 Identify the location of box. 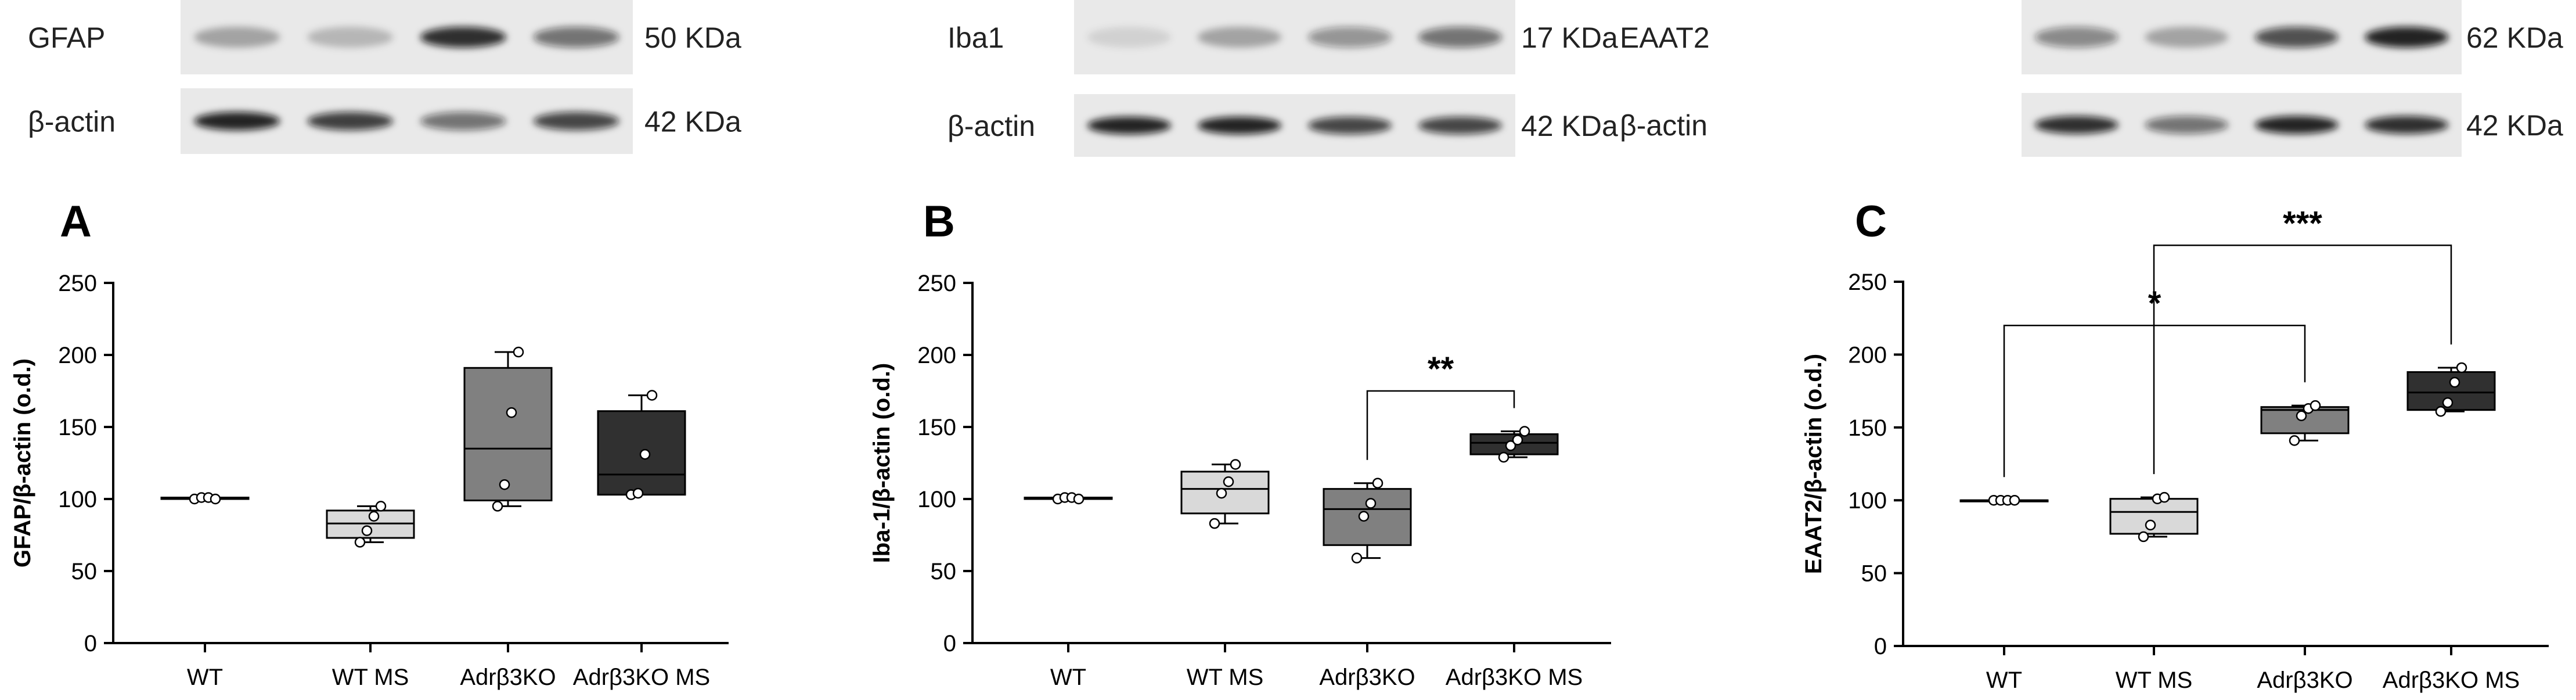
(508, 434).